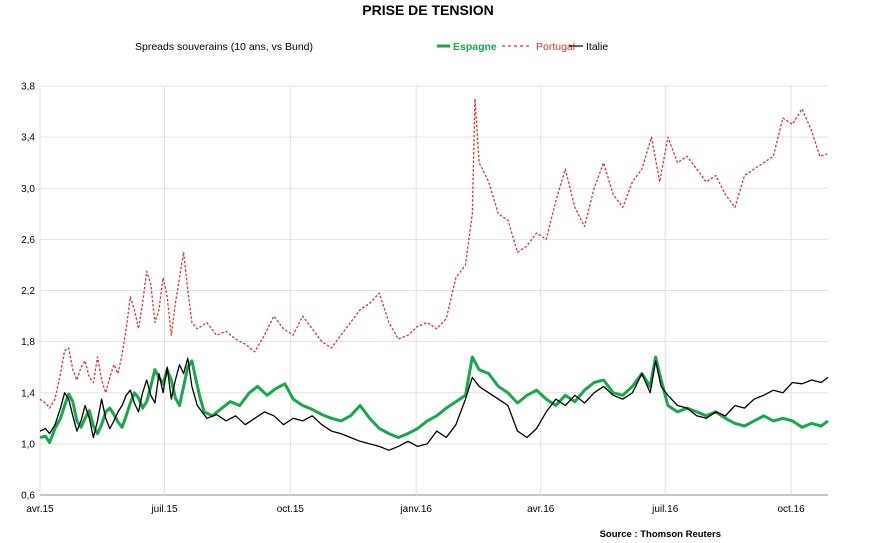  Describe the element at coordinates (28, 138) in the screenshot. I see `y-tick-label: 3,4` at that location.